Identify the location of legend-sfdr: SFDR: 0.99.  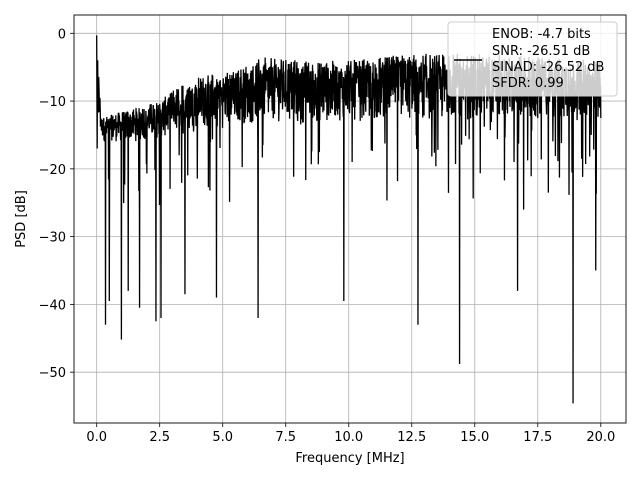
(528, 83).